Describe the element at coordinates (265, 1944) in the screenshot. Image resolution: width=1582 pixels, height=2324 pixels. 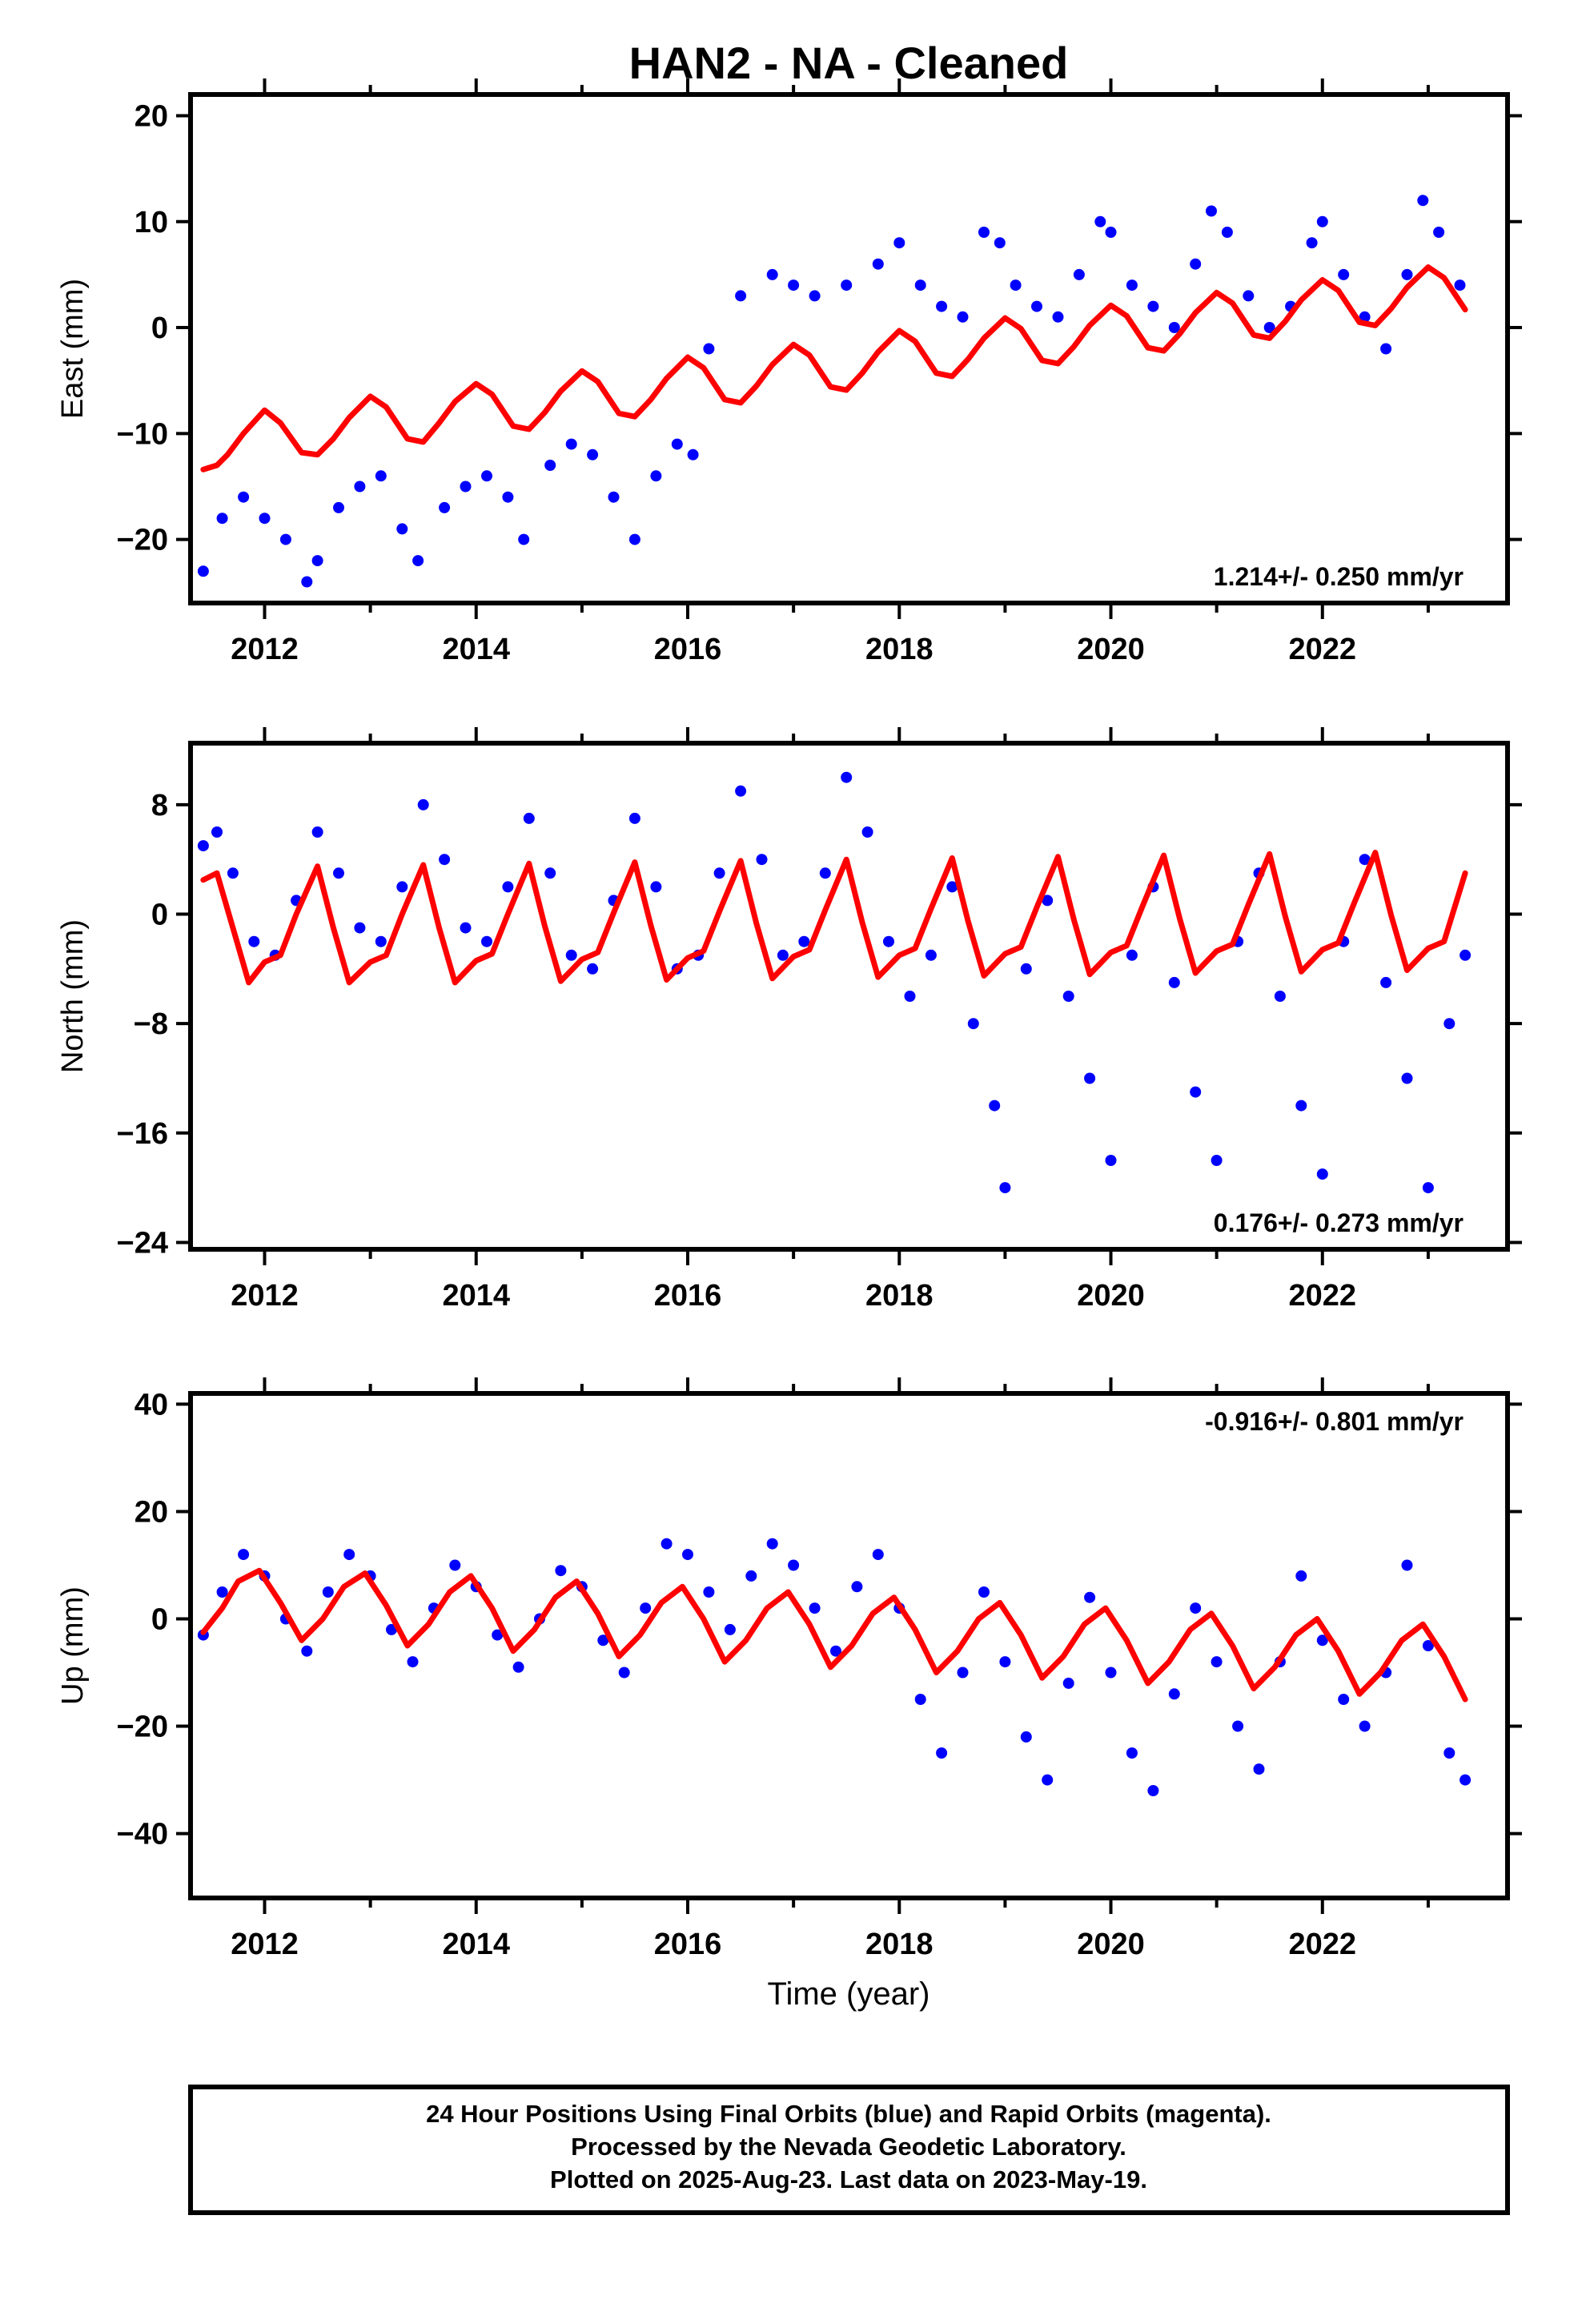
I see `x-tick-label: 2012` at that location.